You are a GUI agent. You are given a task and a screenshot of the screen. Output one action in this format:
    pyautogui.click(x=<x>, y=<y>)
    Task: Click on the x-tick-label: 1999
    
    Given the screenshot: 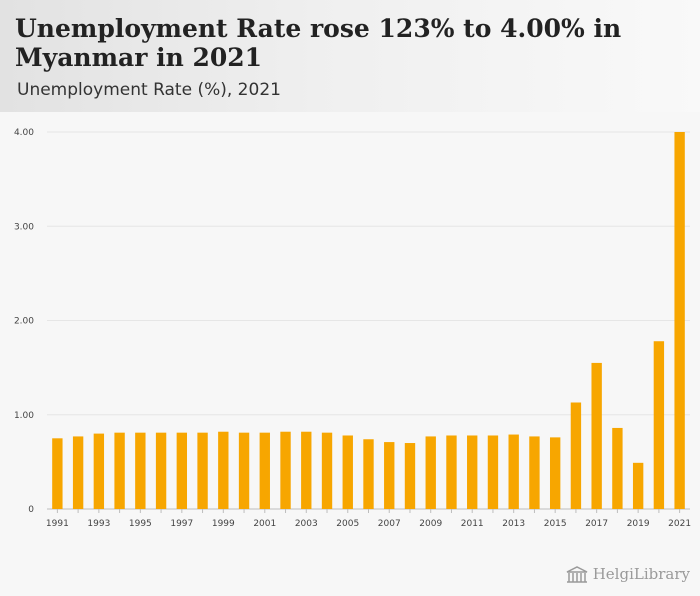 What is the action you would take?
    pyautogui.click(x=223, y=524)
    